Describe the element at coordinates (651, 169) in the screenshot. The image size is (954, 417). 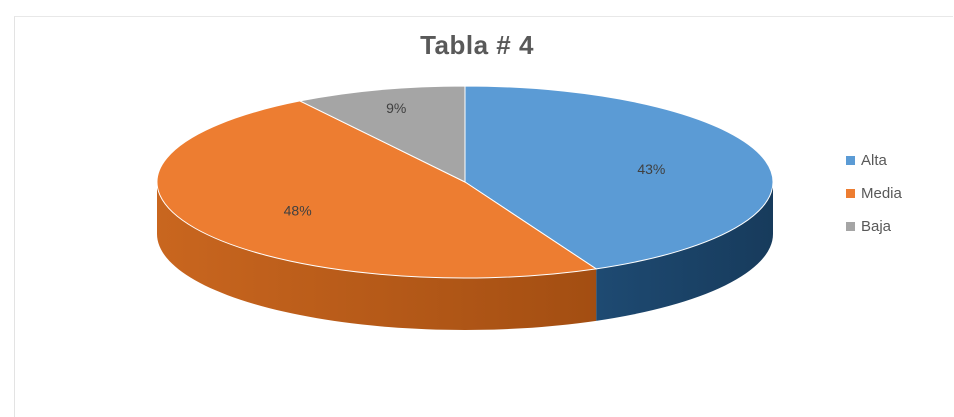
I see `data-label-alta: 43%` at that location.